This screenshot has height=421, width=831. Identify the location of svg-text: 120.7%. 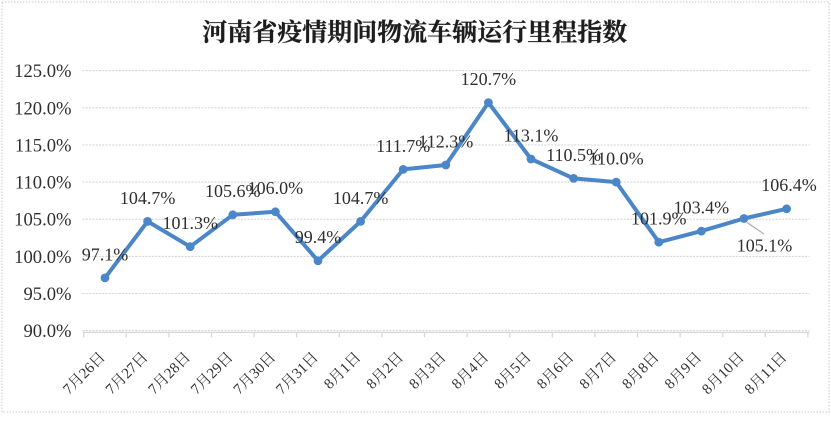
(489, 79).